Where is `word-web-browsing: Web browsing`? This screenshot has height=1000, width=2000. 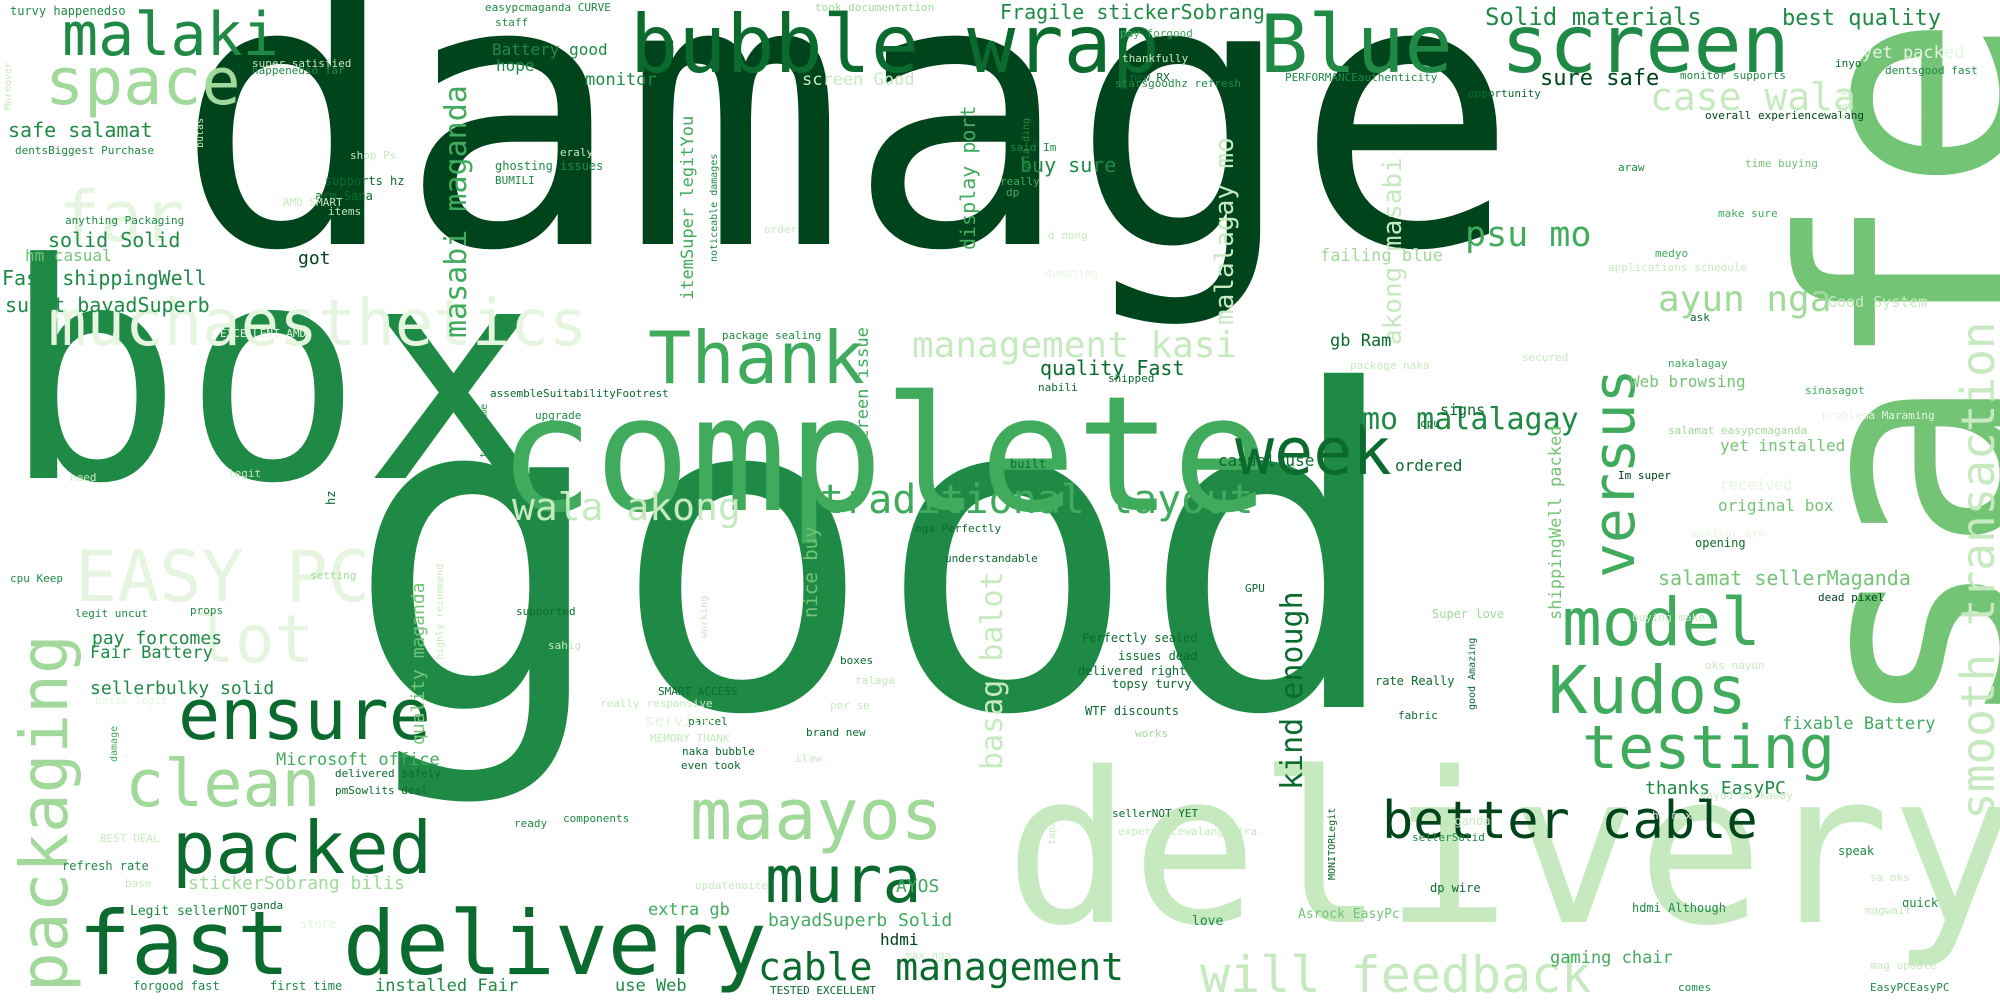
word-web-browsing: Web browsing is located at coordinates (1688, 381).